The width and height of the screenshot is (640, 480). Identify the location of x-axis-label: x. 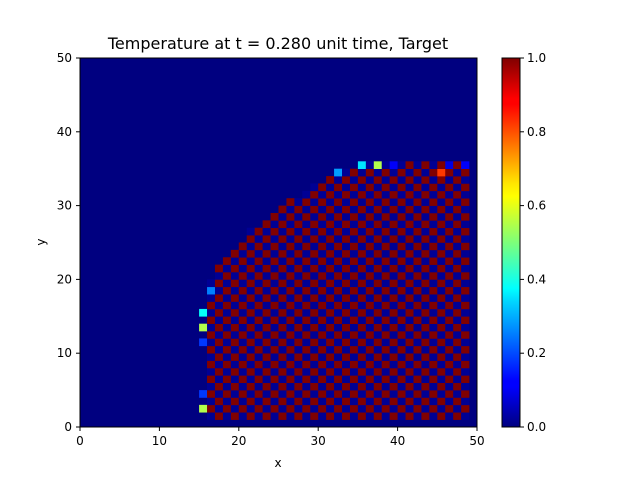
(277, 463).